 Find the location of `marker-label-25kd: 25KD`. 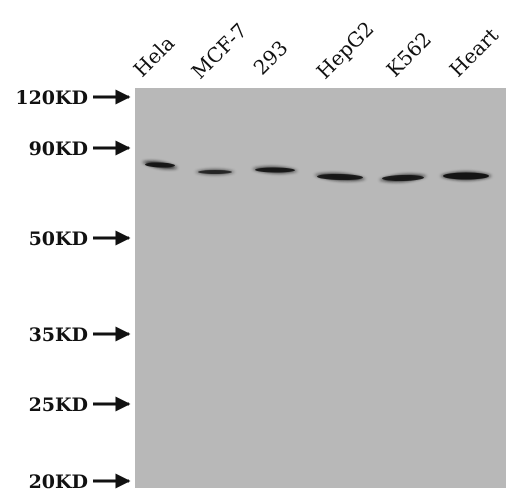

marker-label-25kd: 25KD is located at coordinates (58, 405).